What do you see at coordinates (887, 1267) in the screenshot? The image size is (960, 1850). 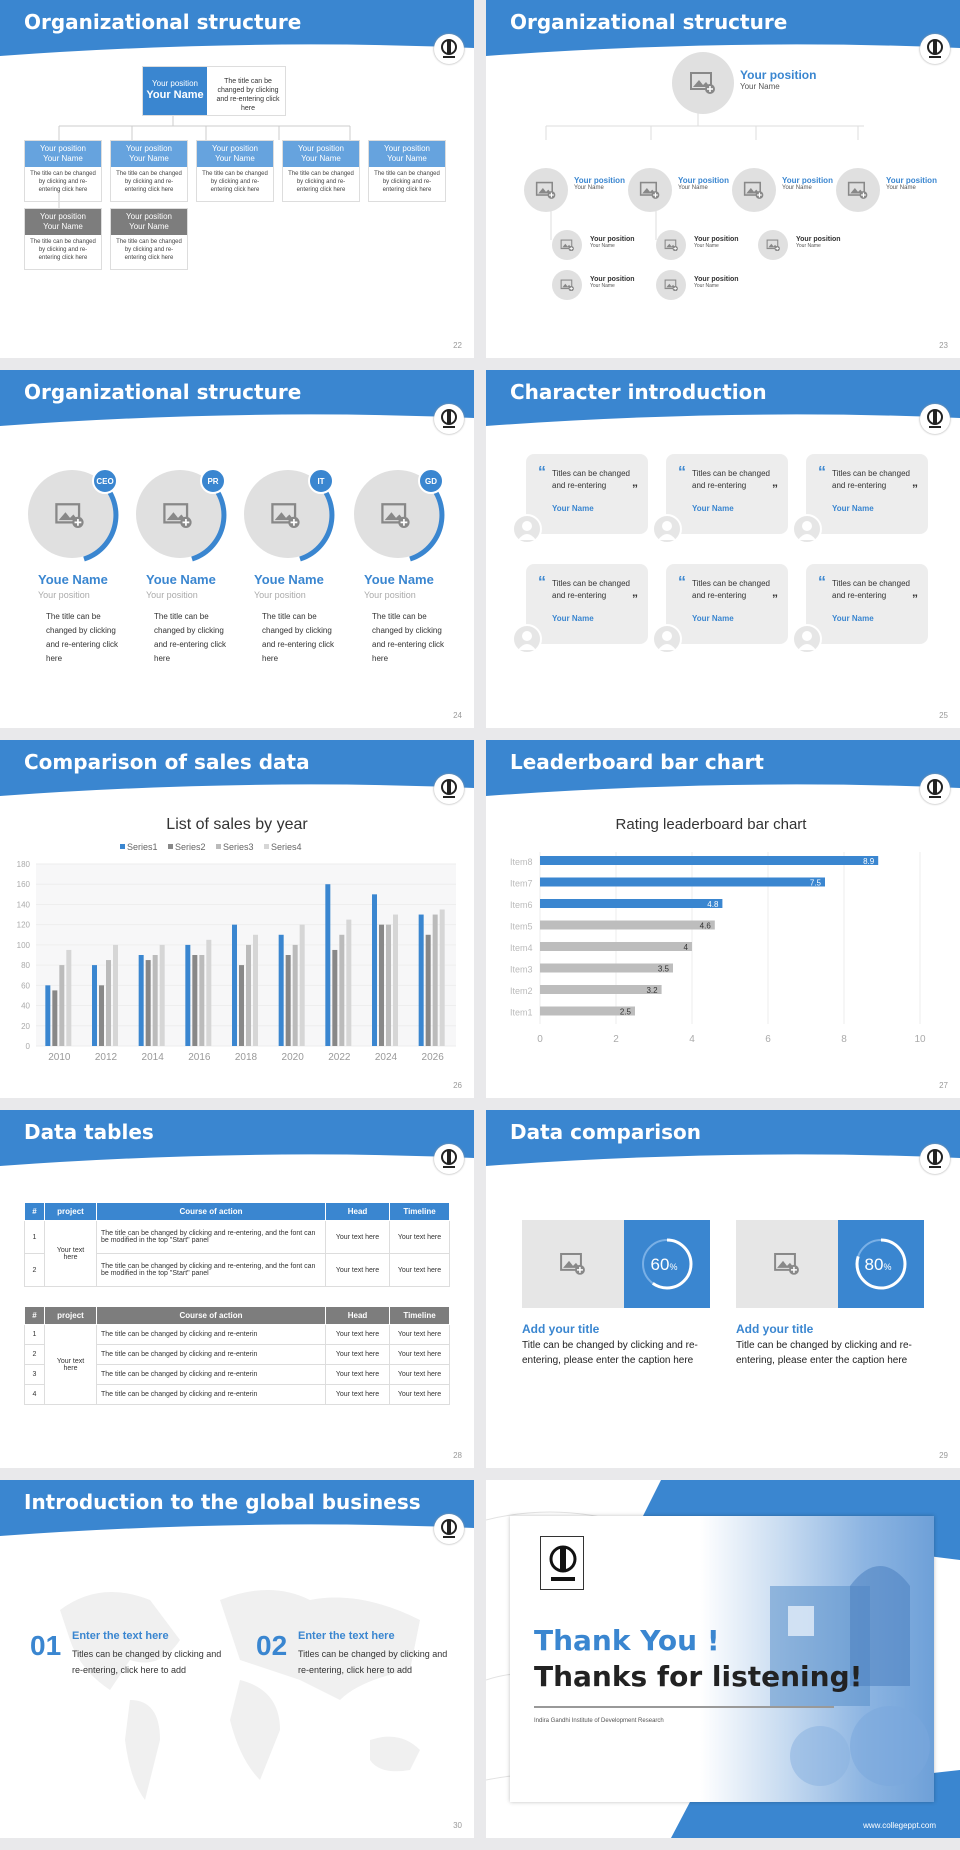 I see `percent-unit: %` at bounding box center [887, 1267].